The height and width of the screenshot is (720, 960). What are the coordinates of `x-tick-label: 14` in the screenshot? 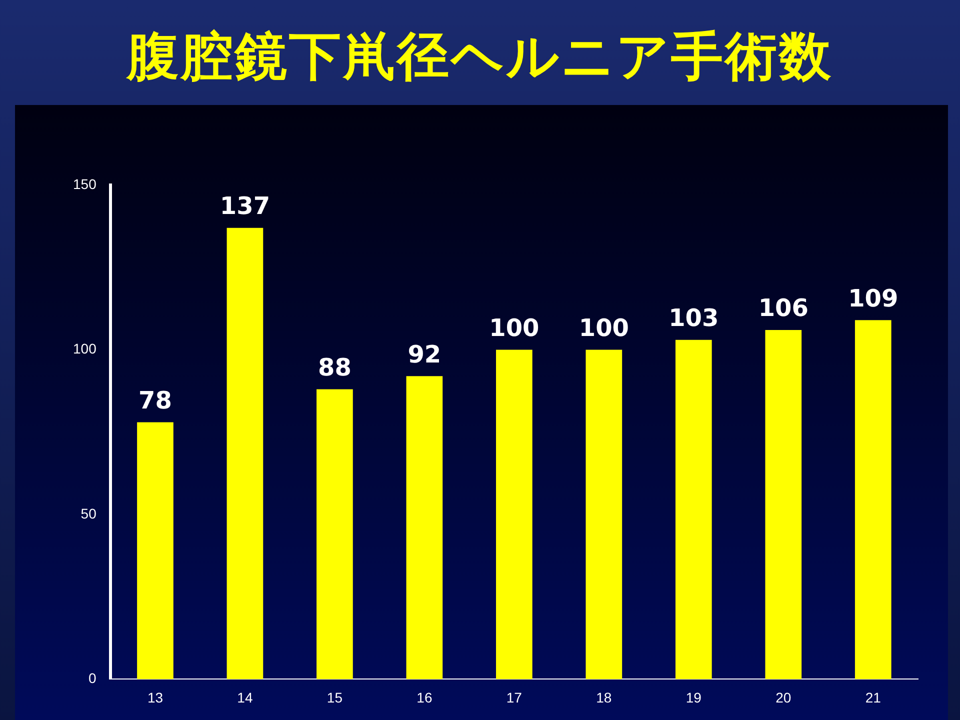 It's located at (245, 697).